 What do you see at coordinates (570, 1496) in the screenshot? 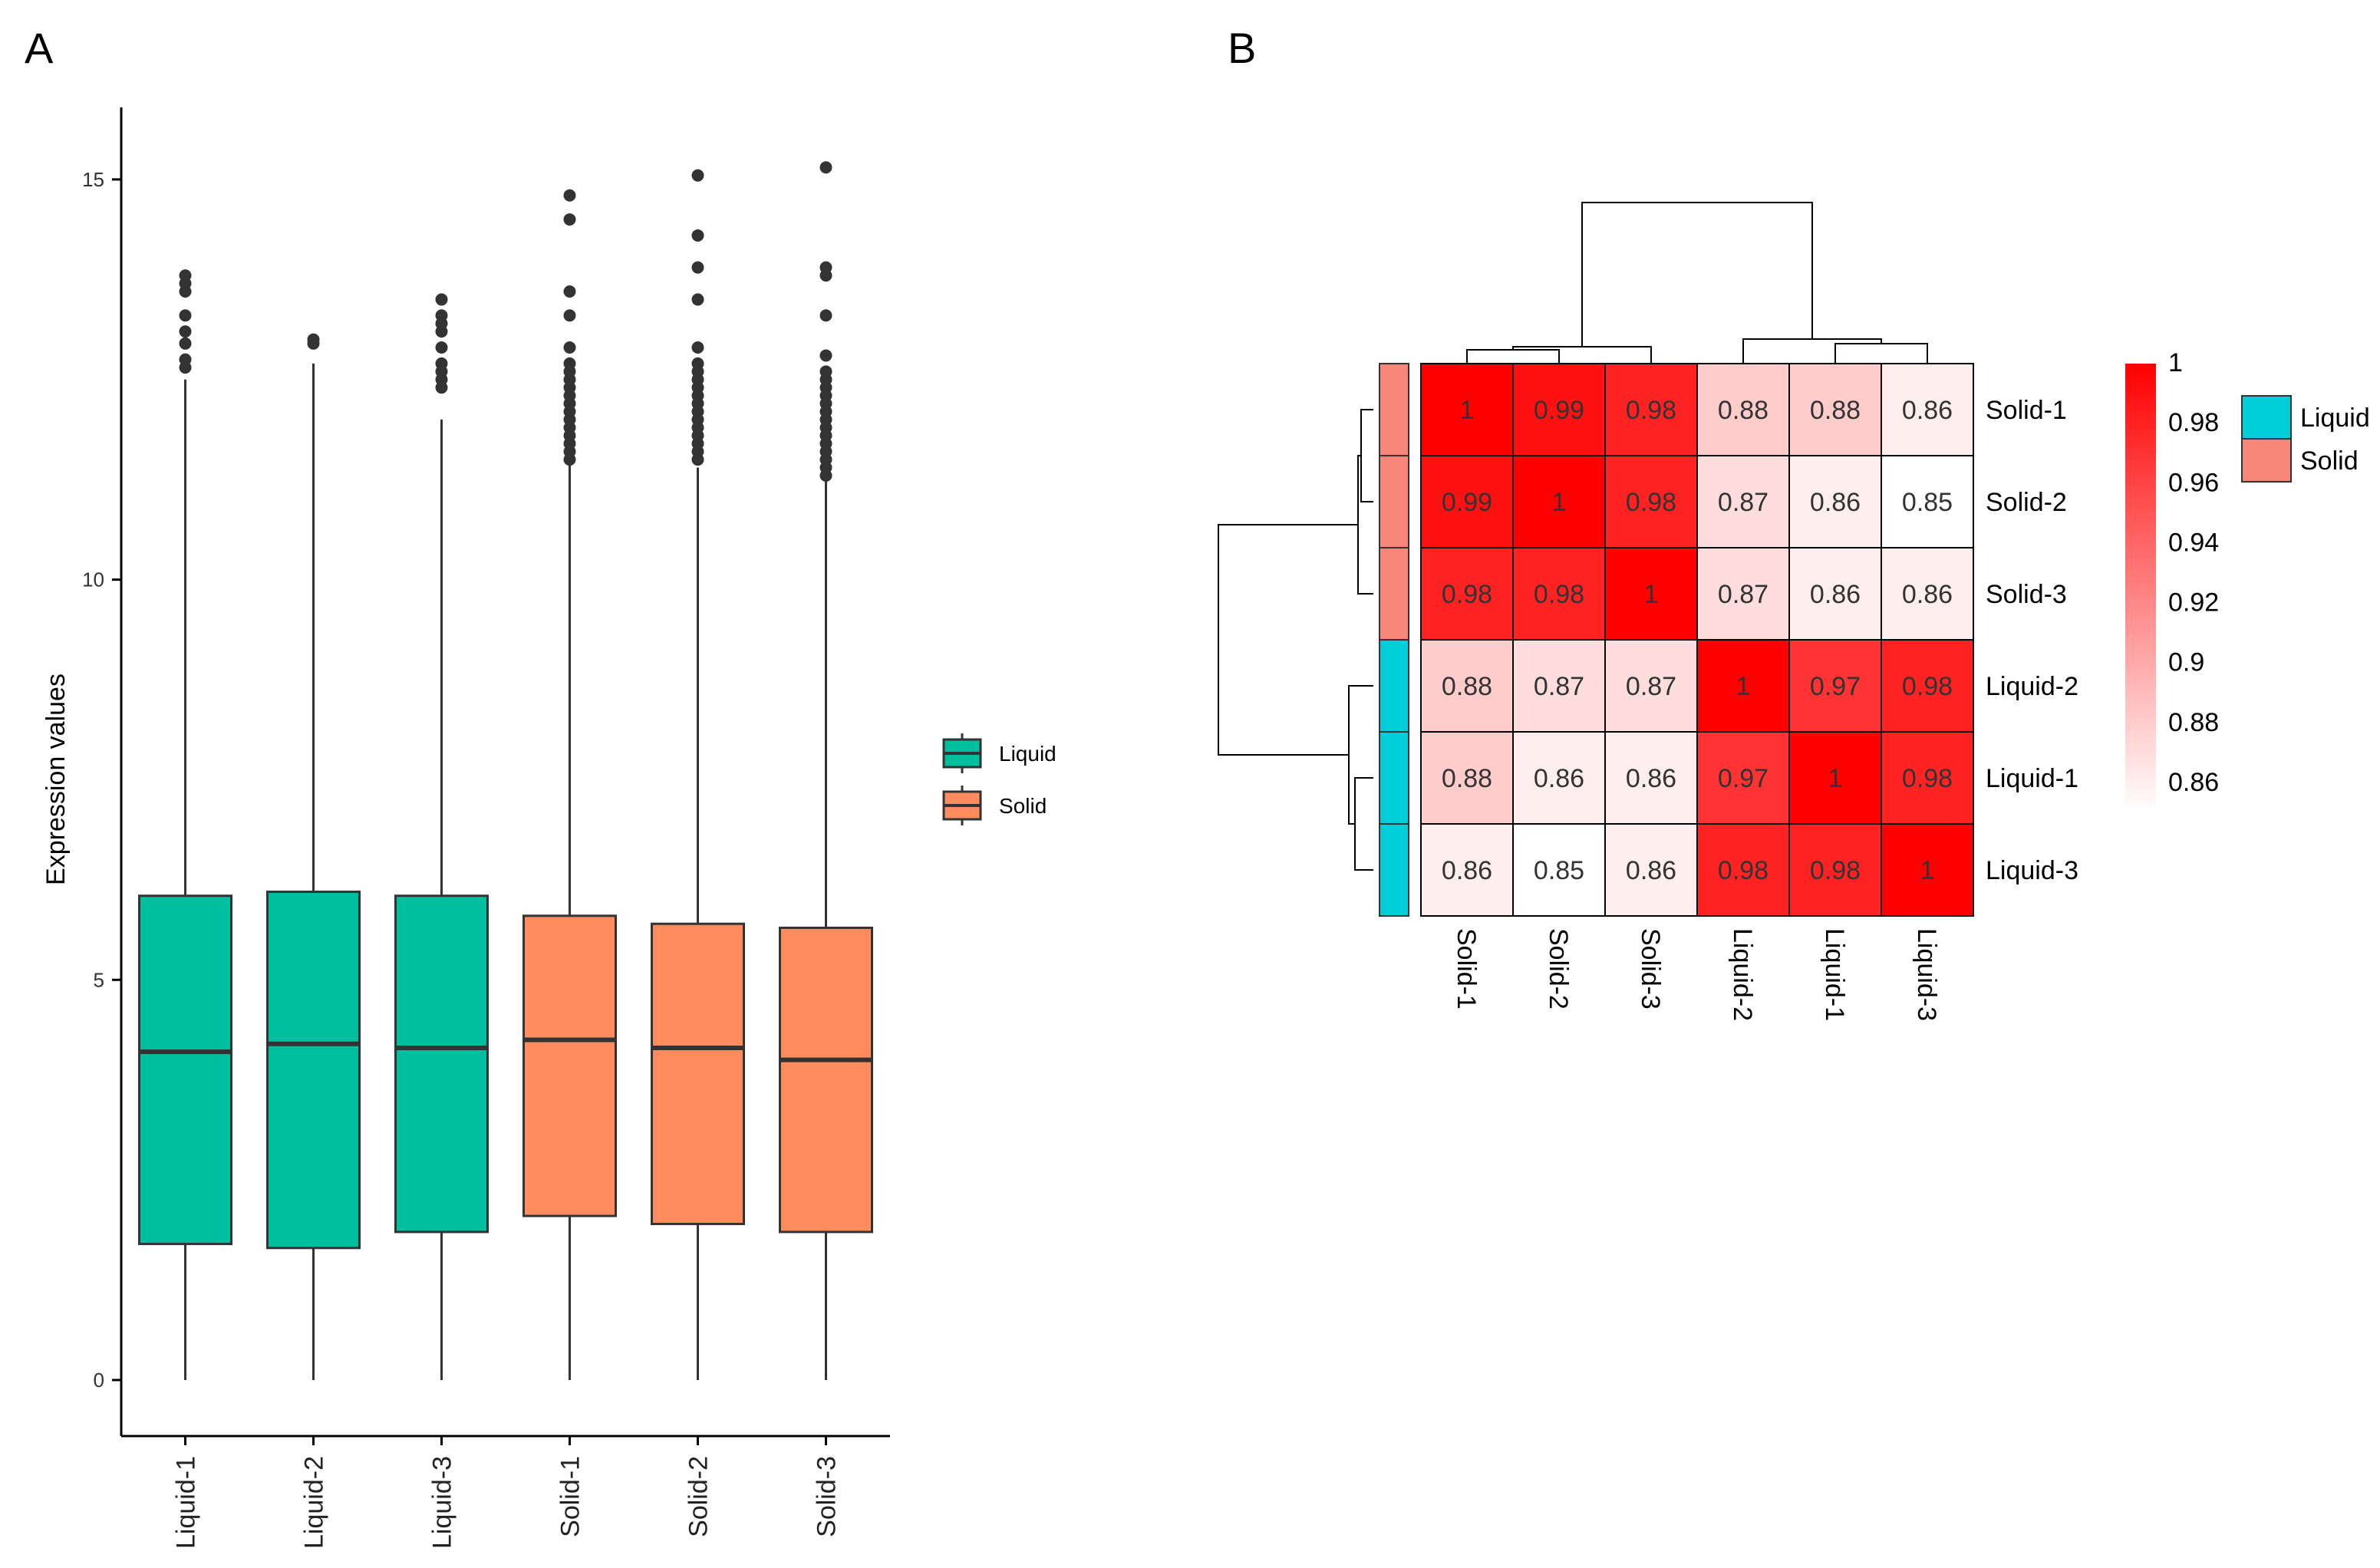
I see `x-tick-label: Solid-1` at bounding box center [570, 1496].